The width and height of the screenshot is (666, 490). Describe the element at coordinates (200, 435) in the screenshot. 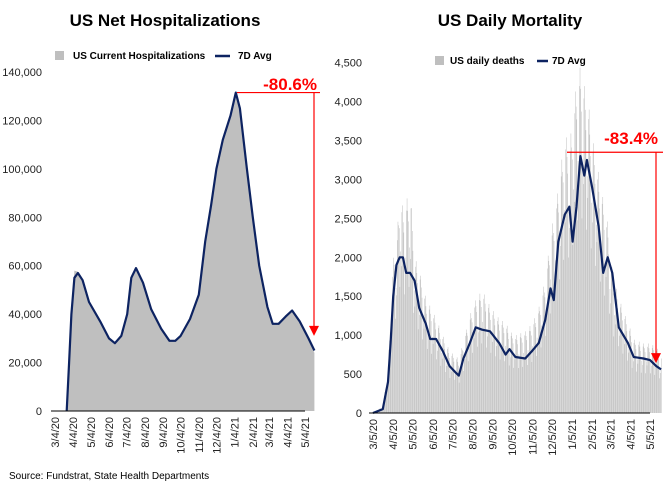

I see `x-tick-label: 11/4/20` at that location.